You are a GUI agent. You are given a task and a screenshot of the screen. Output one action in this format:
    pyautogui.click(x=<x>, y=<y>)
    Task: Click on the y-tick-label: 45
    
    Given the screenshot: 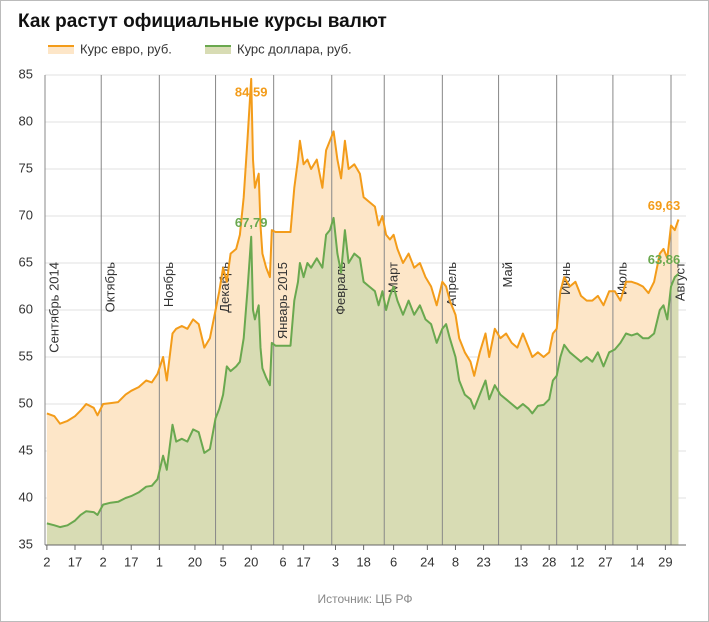 What is the action you would take?
    pyautogui.click(x=26, y=449)
    